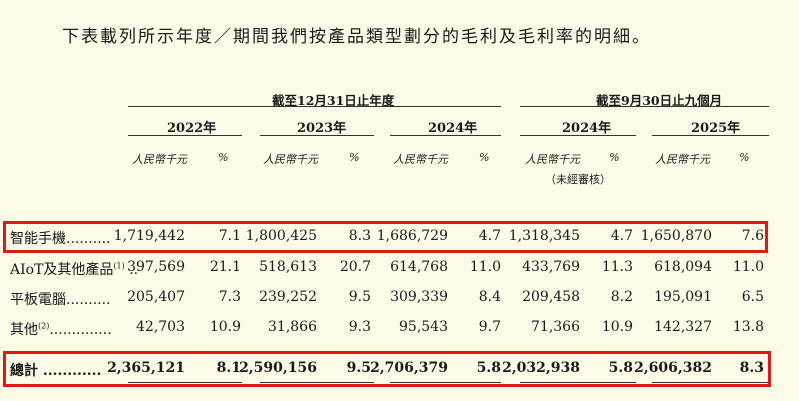  What do you see at coordinates (682, 159) in the screenshot?
I see `unit-label-2025-9m: 人民幣千元` at bounding box center [682, 159].